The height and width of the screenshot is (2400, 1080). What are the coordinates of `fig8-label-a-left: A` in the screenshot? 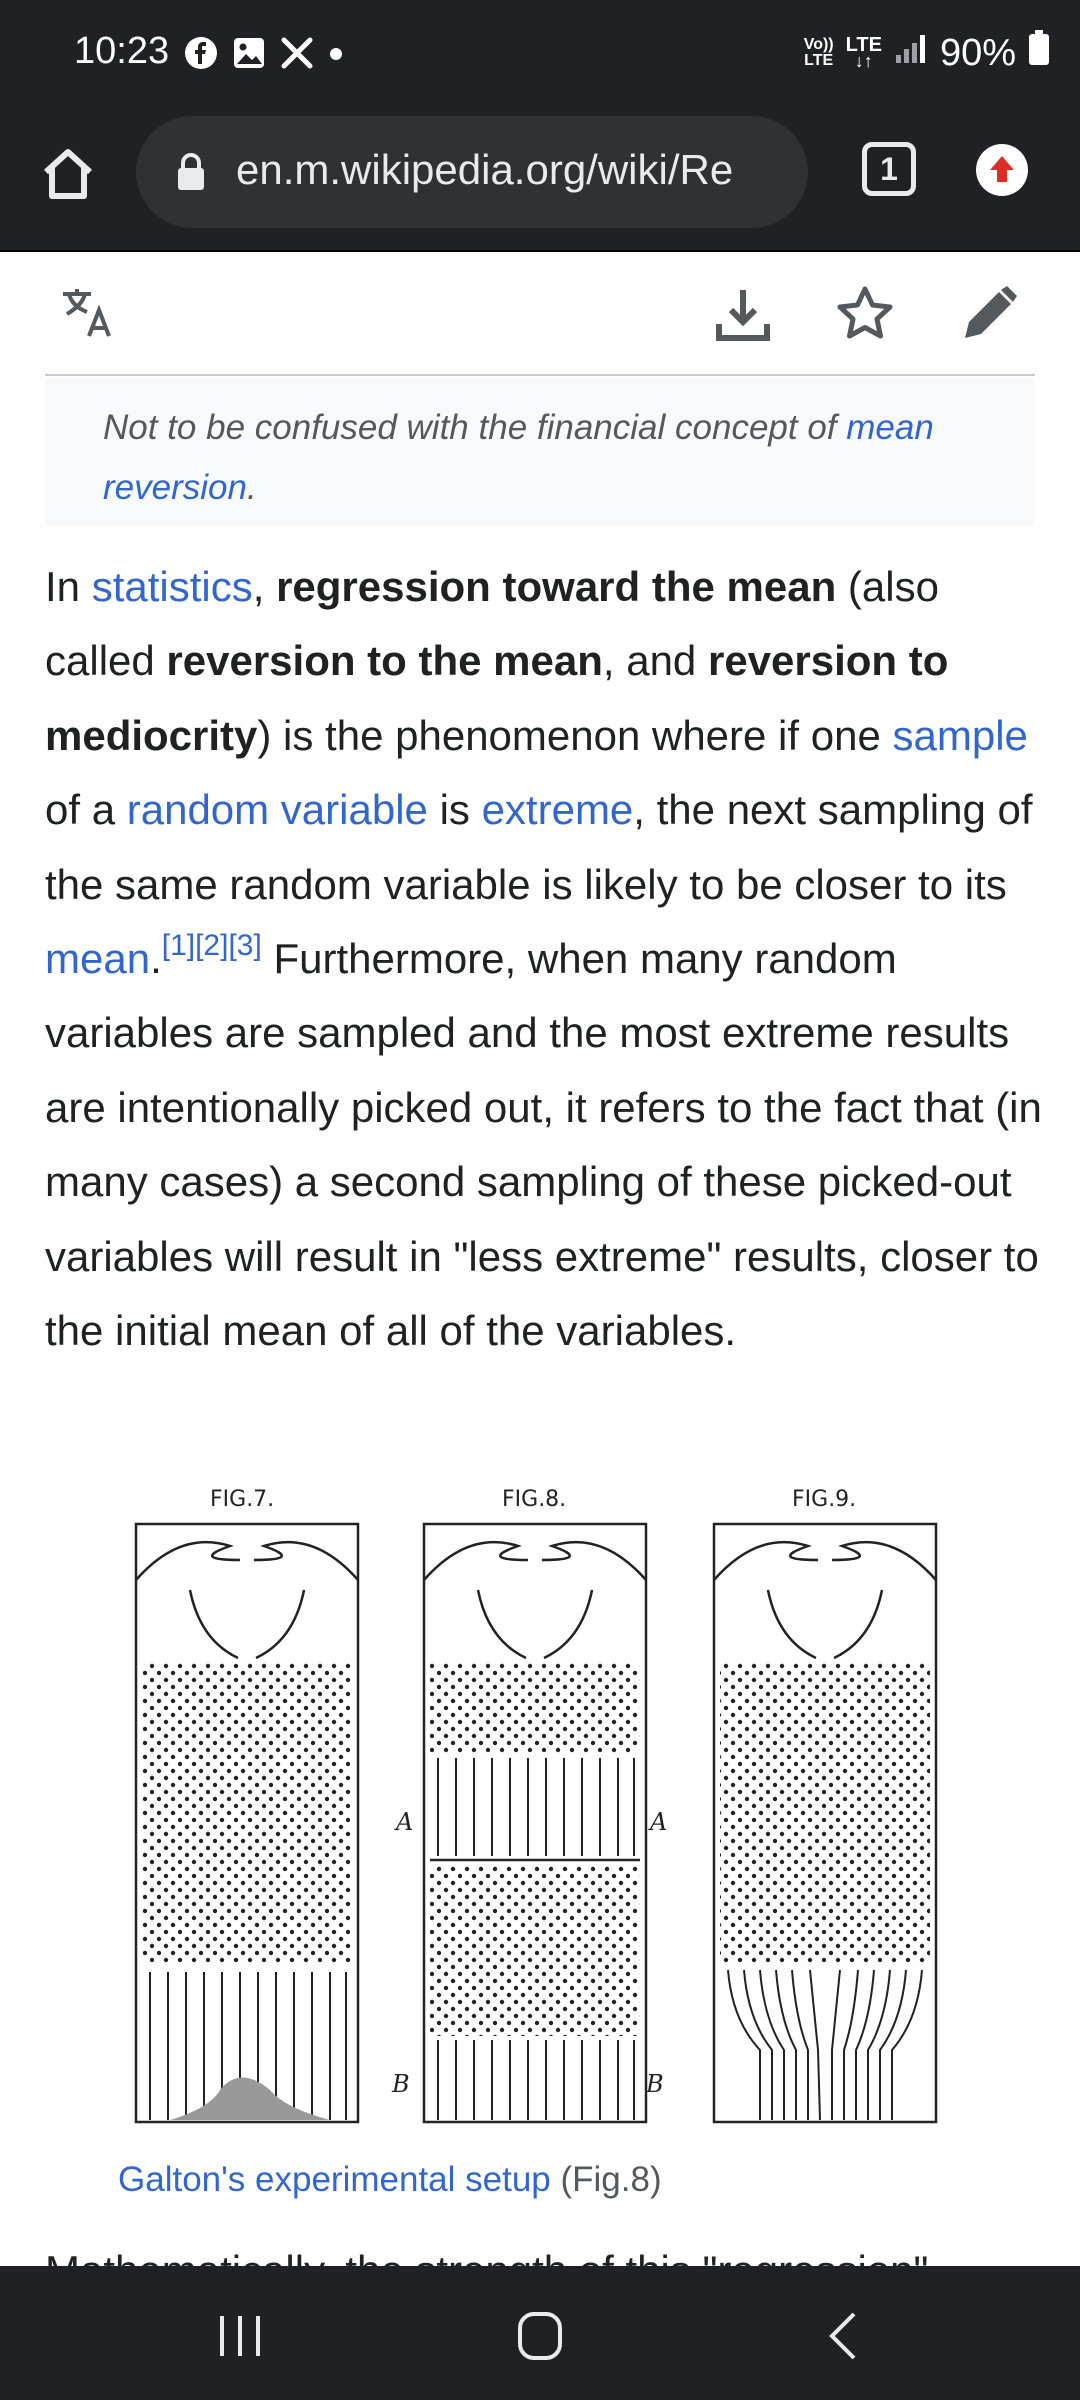 It's located at (403, 1822).